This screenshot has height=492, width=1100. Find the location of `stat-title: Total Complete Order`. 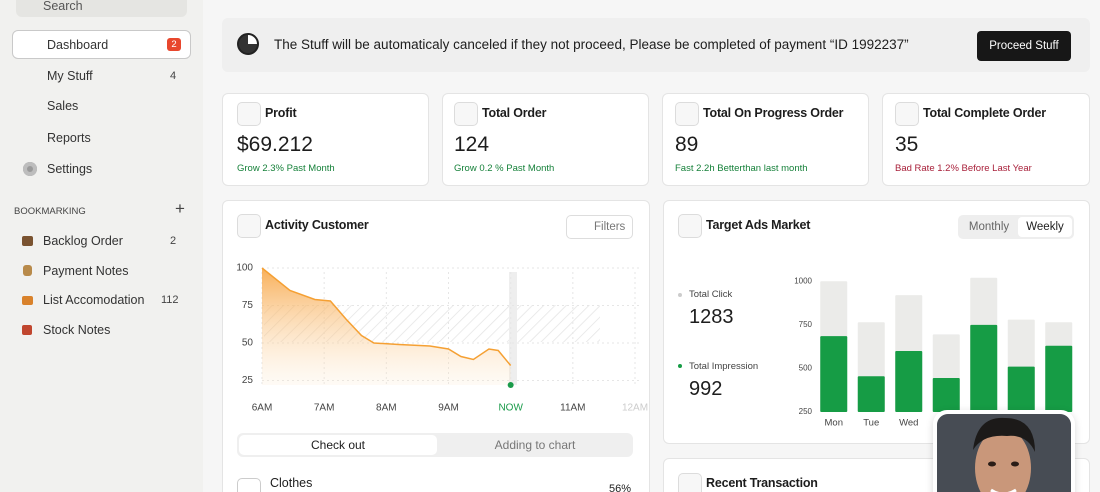

stat-title: Total Complete Order is located at coordinates (984, 113).